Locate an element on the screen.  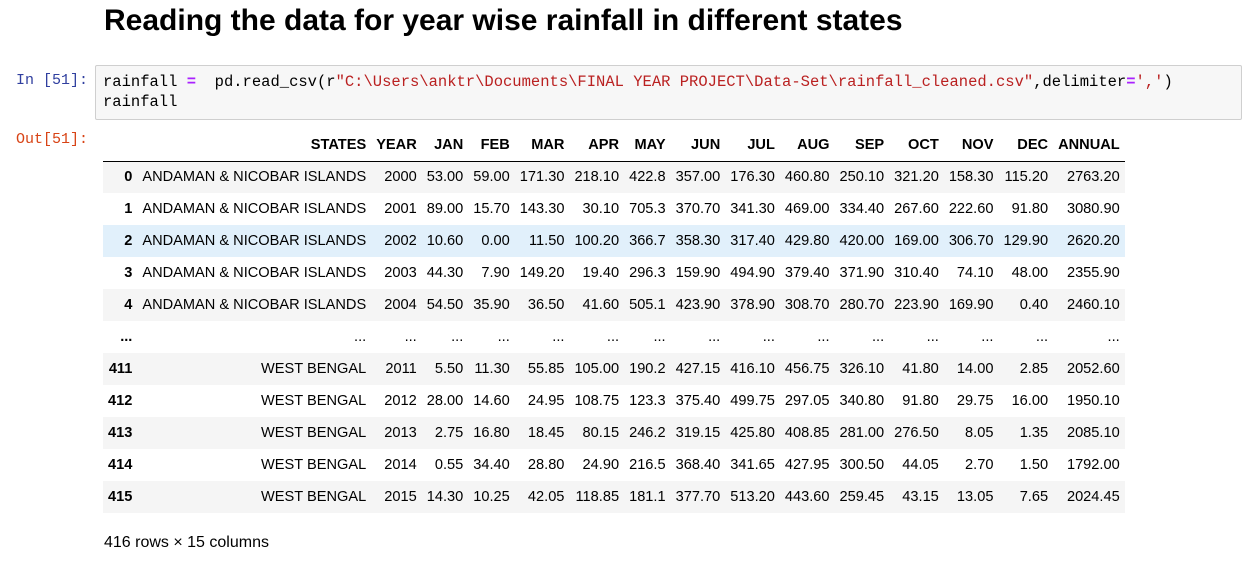
table-cell: 14.30 is located at coordinates (445, 497).